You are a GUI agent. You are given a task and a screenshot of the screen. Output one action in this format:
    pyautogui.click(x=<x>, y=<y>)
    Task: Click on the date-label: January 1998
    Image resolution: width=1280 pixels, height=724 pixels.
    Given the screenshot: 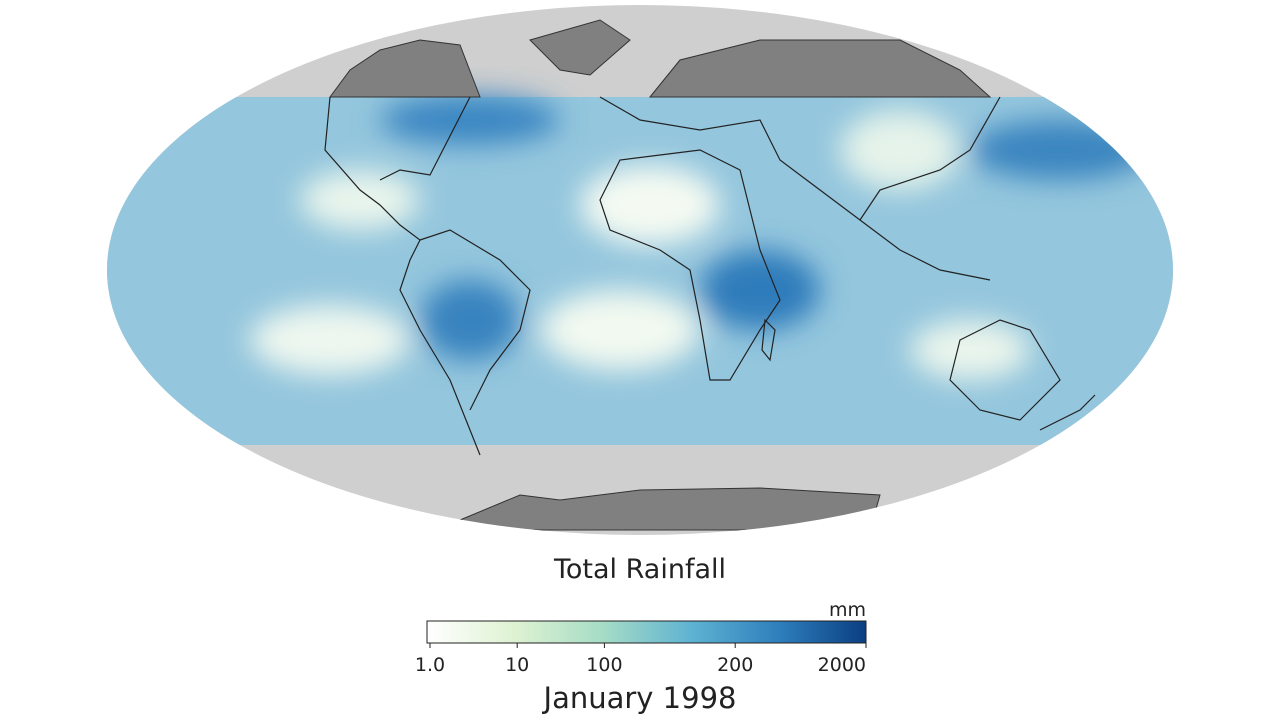 What is the action you would take?
    pyautogui.click(x=639, y=698)
    